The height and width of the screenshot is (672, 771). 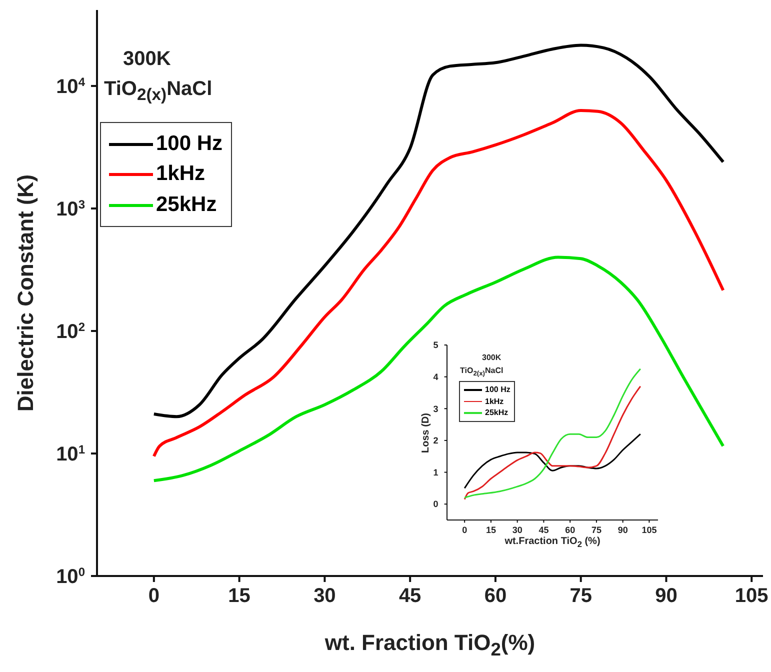 I want to click on y-tick-label: 10$^{1}$, so click(x=71, y=454).